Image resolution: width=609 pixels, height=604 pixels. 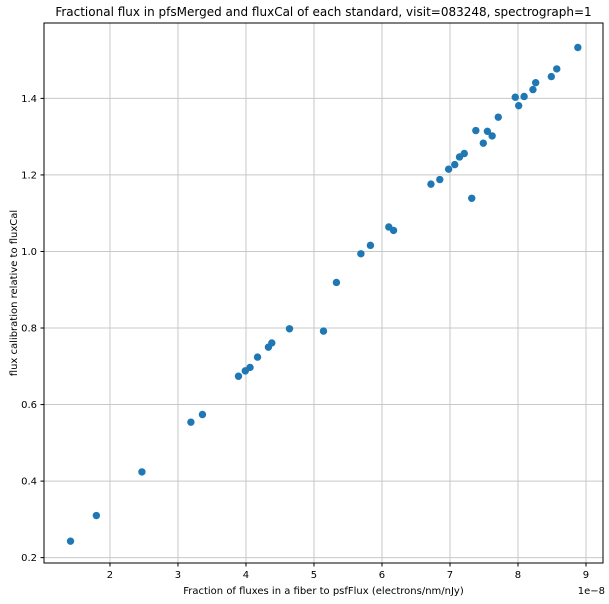 I want to click on y-tick-label: 0.2, so click(x=29, y=558).